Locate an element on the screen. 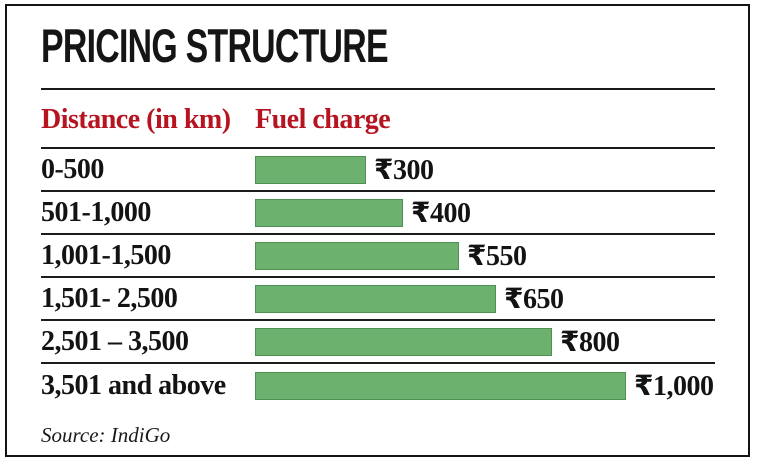 Image resolution: width=759 pixels, height=466 pixels. fuel-charge-value: ₹300 is located at coordinates (404, 170).